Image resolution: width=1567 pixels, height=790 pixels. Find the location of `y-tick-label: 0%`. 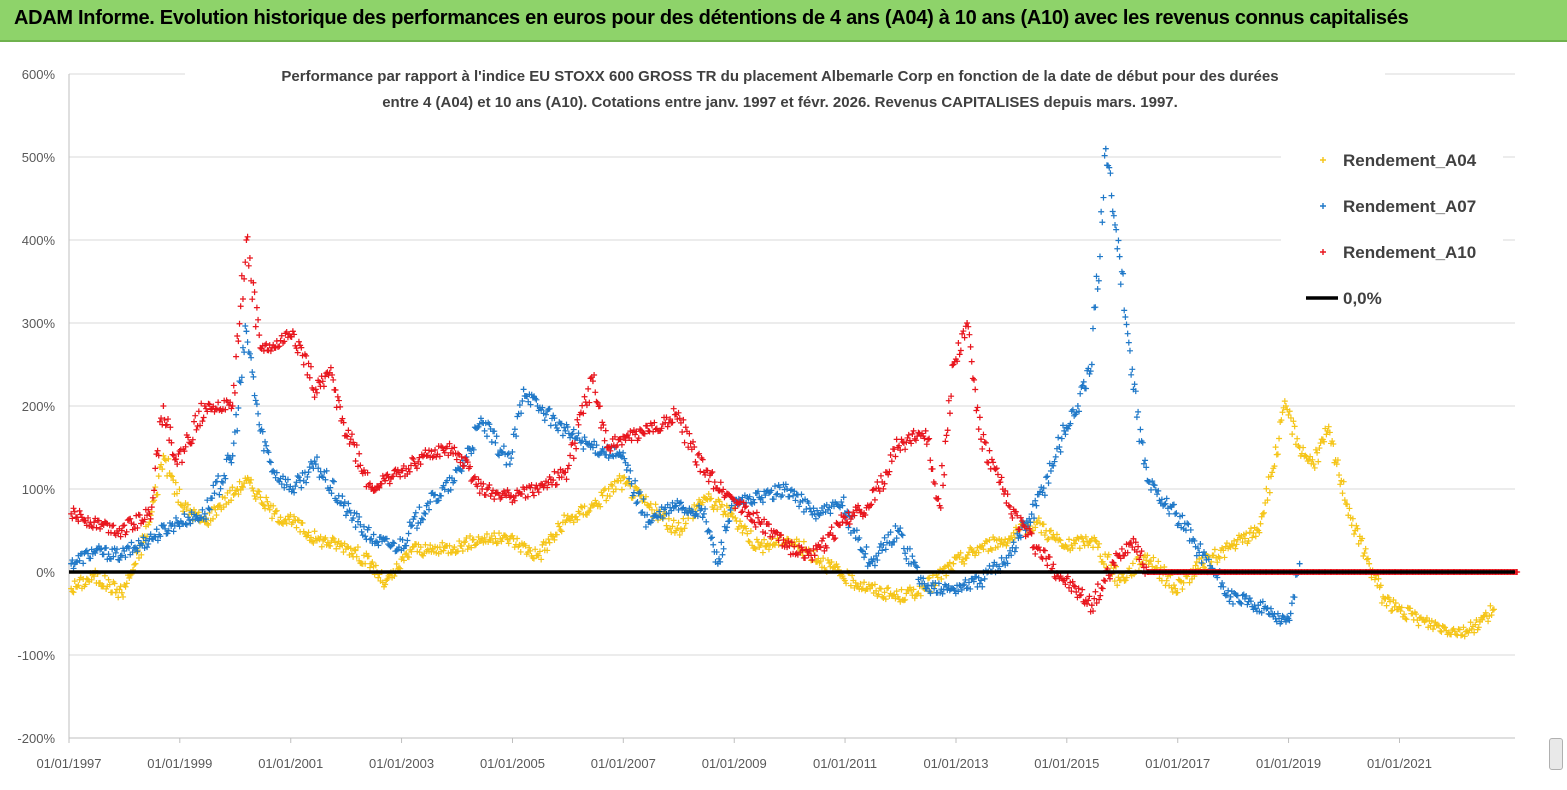

y-tick-label: 0% is located at coordinates (45, 572).